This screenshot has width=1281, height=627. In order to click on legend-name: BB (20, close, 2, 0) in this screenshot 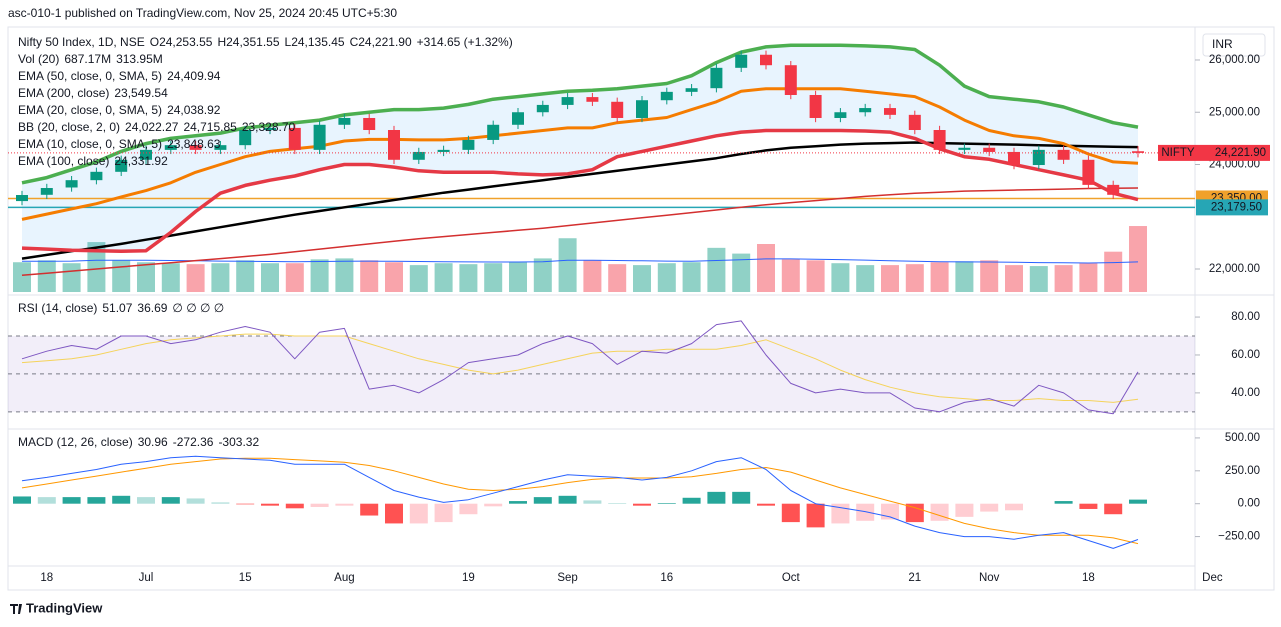, I will do `click(69, 127)`.